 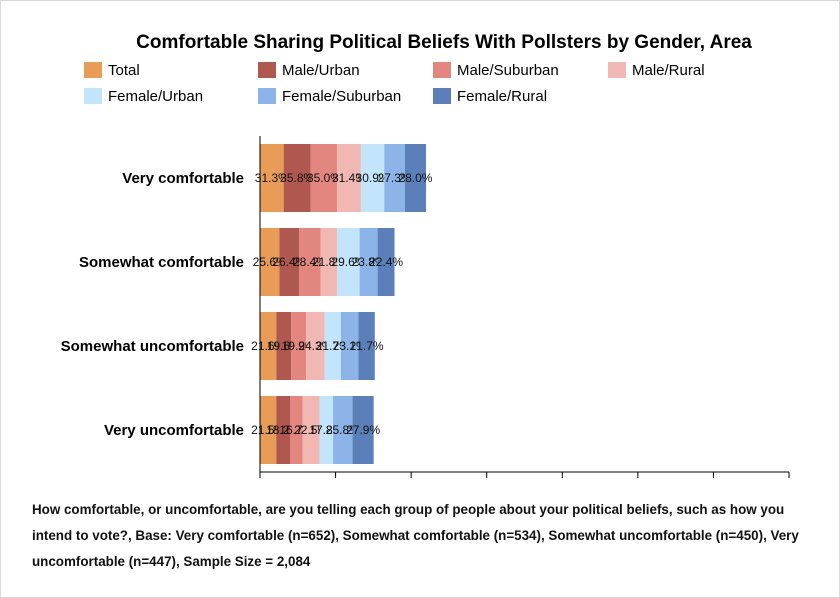 I want to click on bar-very-comfortable-total, so click(x=272, y=178).